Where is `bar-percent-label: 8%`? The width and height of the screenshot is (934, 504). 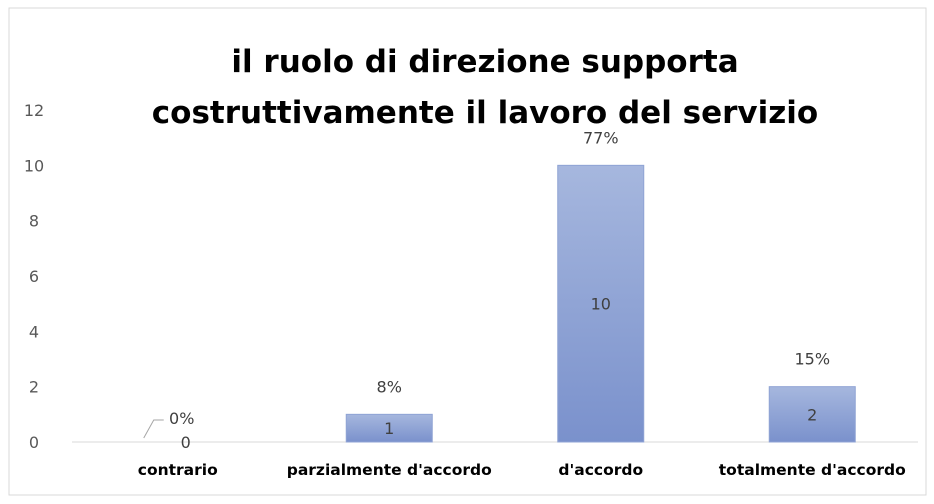
bar-percent-label: 8% is located at coordinates (389, 386).